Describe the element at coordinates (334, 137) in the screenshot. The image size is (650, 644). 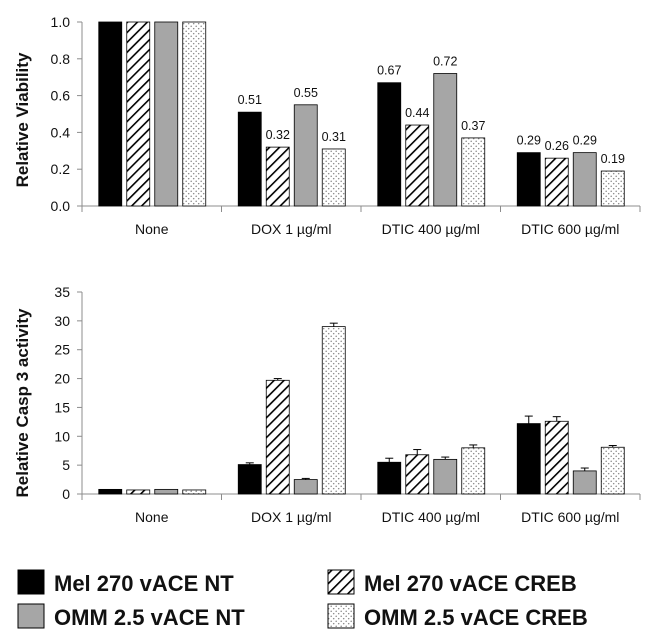
I see `viability-data-label: 0.31` at that location.